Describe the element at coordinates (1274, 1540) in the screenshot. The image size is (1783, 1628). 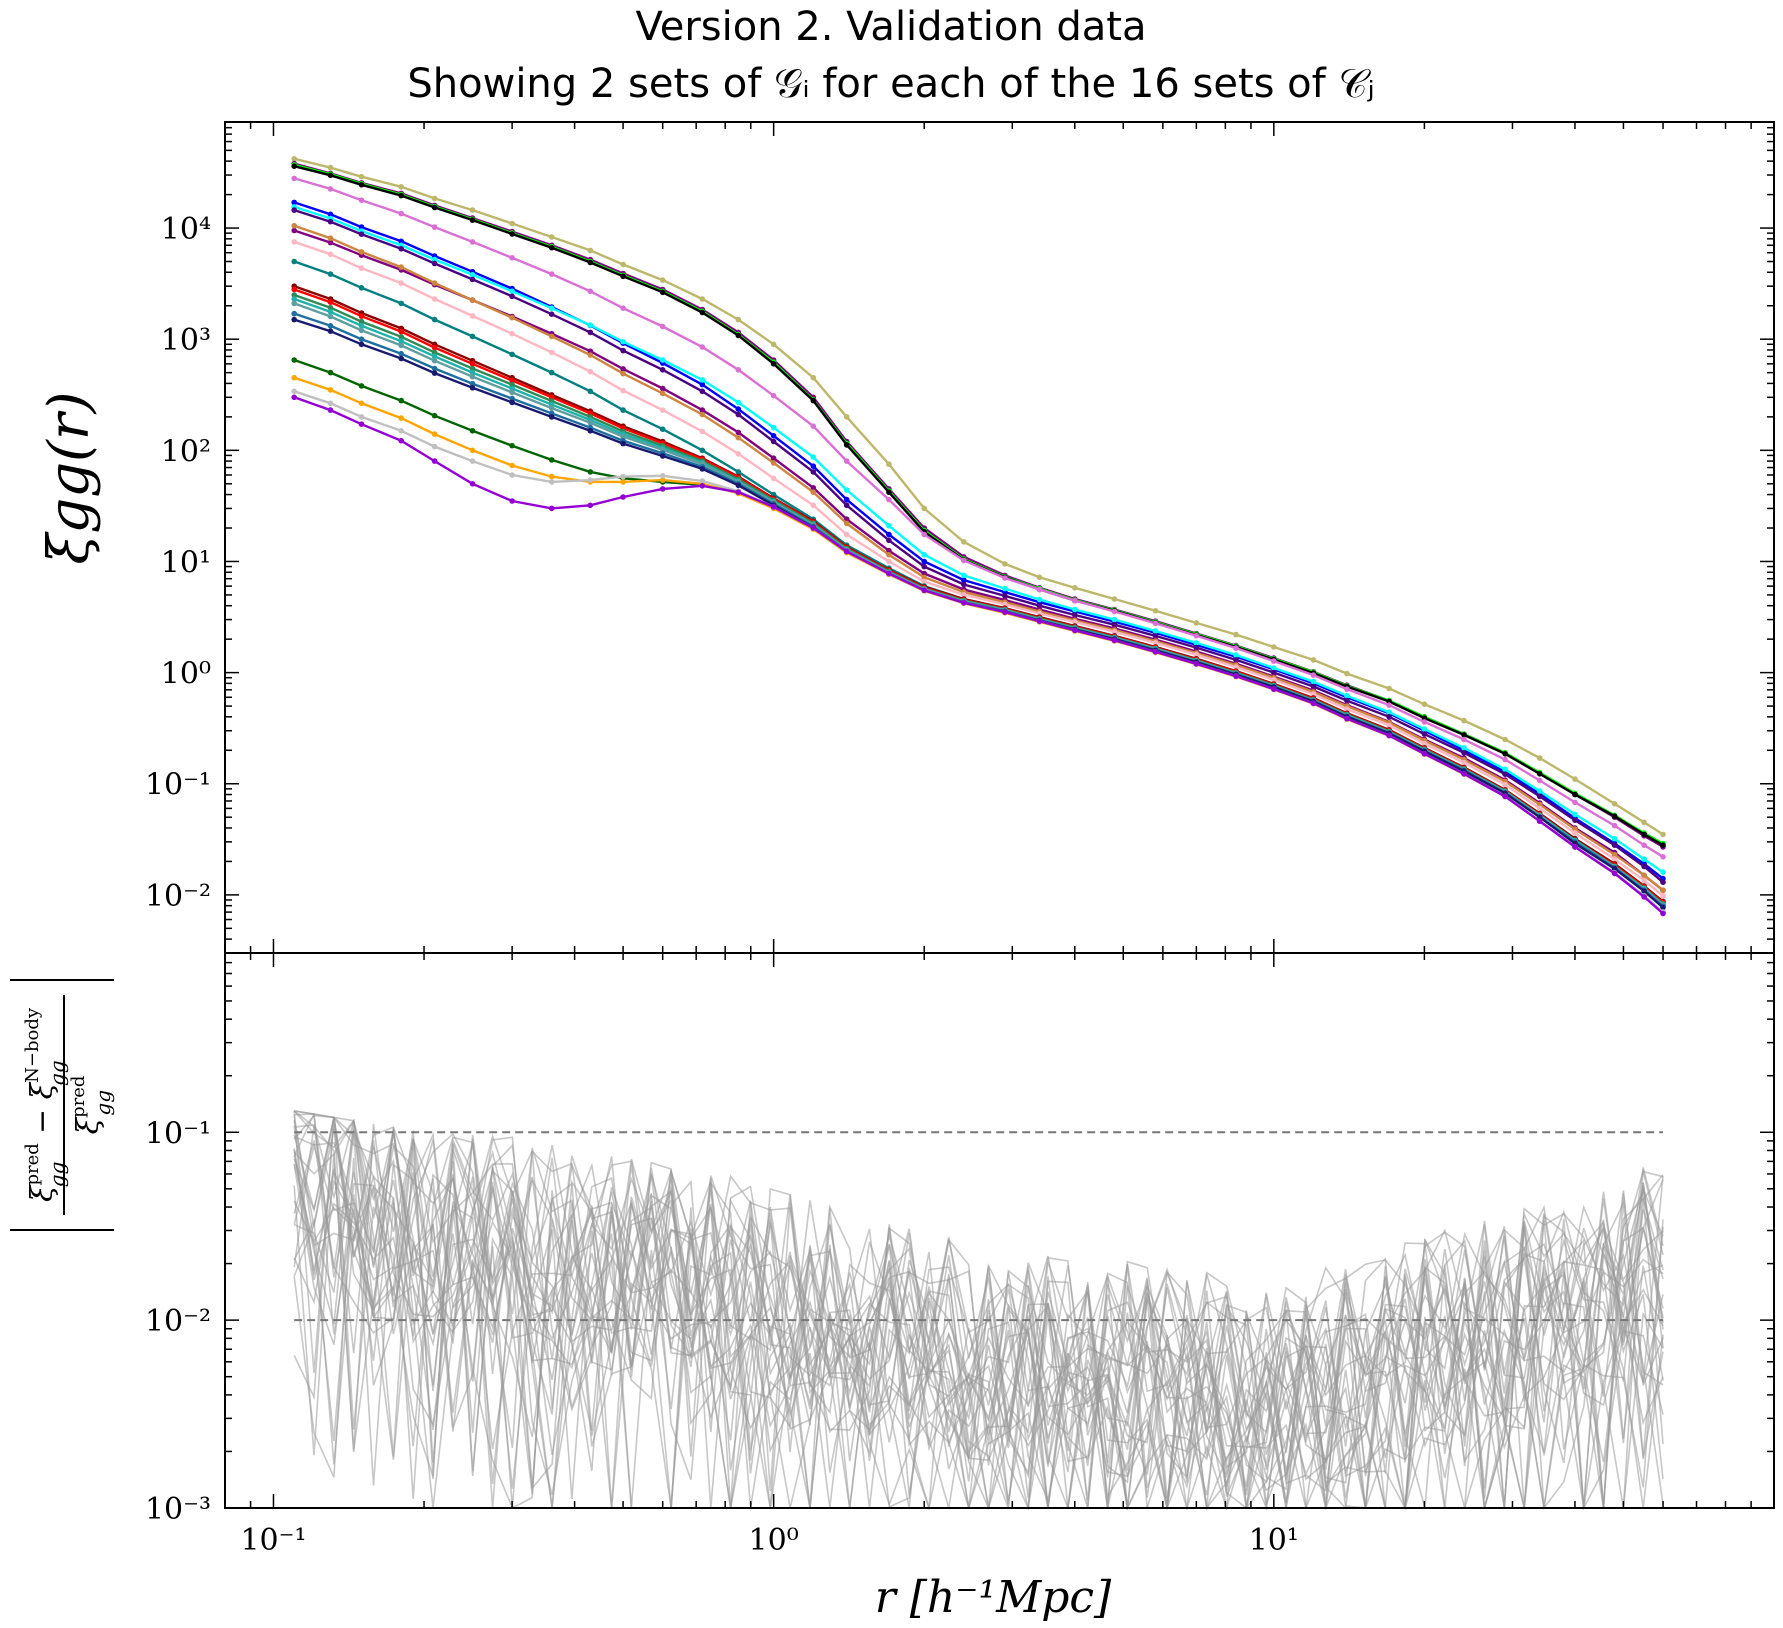
I see `x-tick-label-2: 10¹` at that location.